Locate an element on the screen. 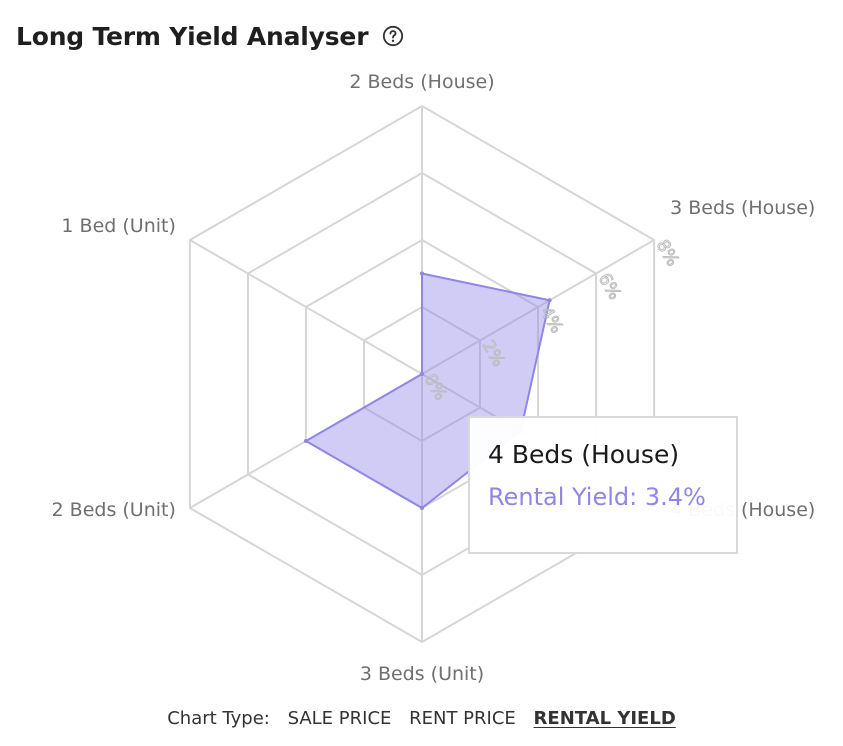  question-circle-icon is located at coordinates (393, 36).